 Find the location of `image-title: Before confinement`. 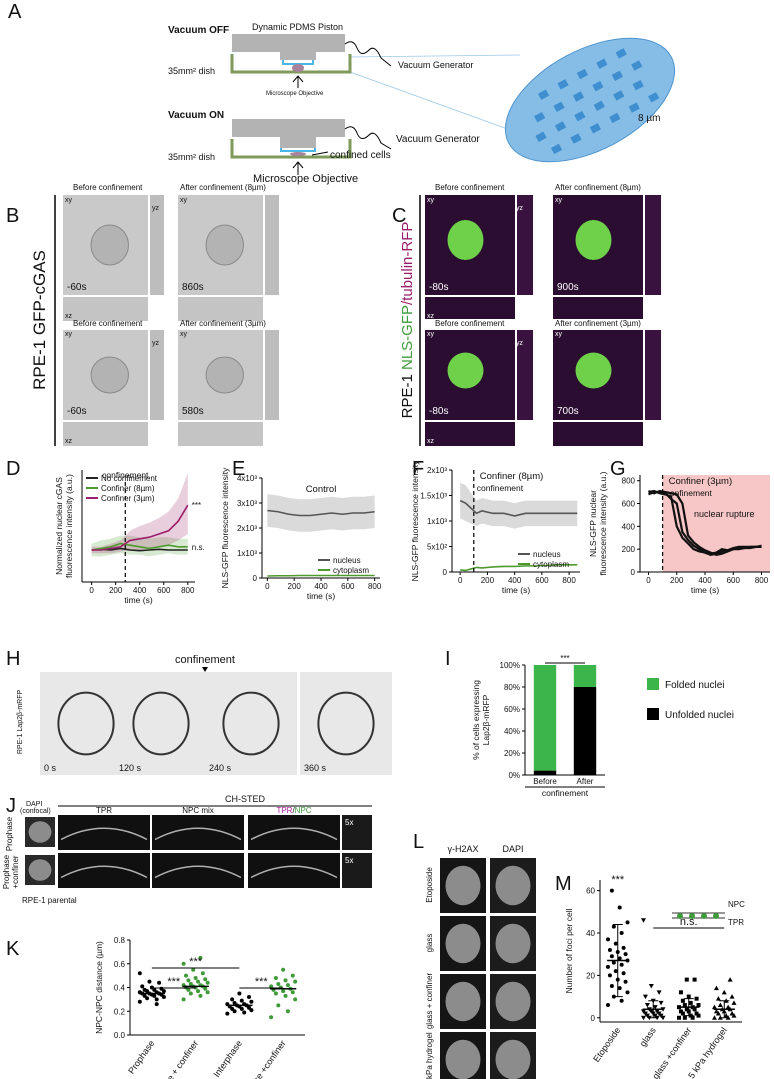

image-title: Before confinement is located at coordinates (108, 187).